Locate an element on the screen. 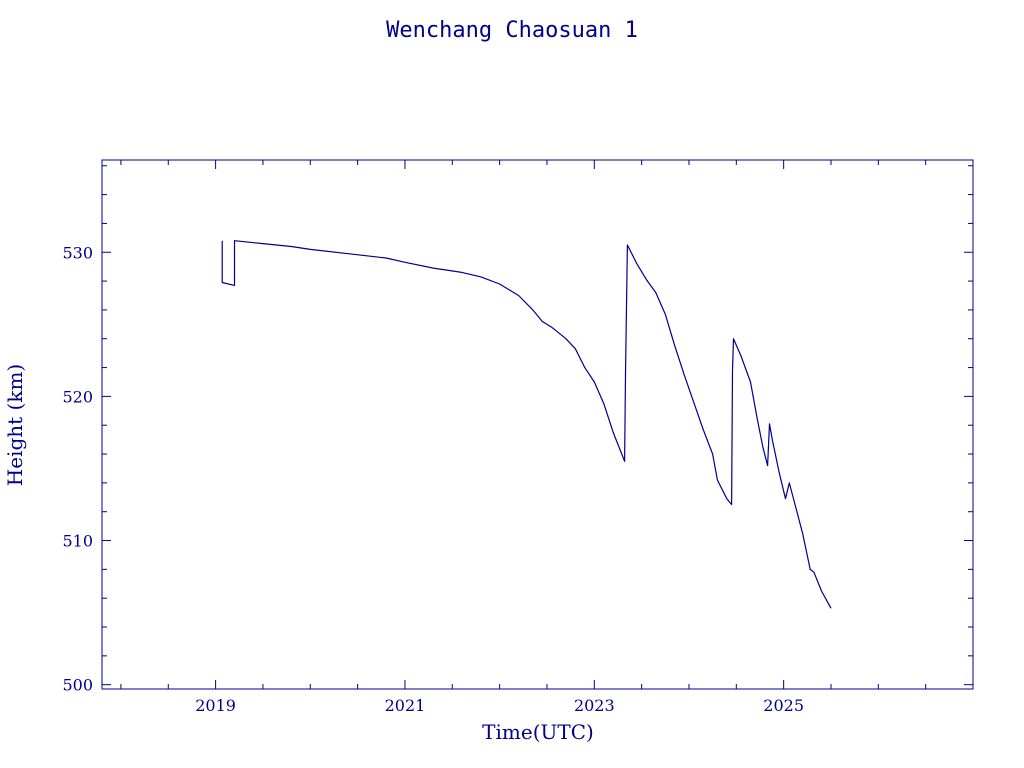 The width and height of the screenshot is (1024, 768). chart-title: Wenchang Chaosuan 1 is located at coordinates (512, 30).